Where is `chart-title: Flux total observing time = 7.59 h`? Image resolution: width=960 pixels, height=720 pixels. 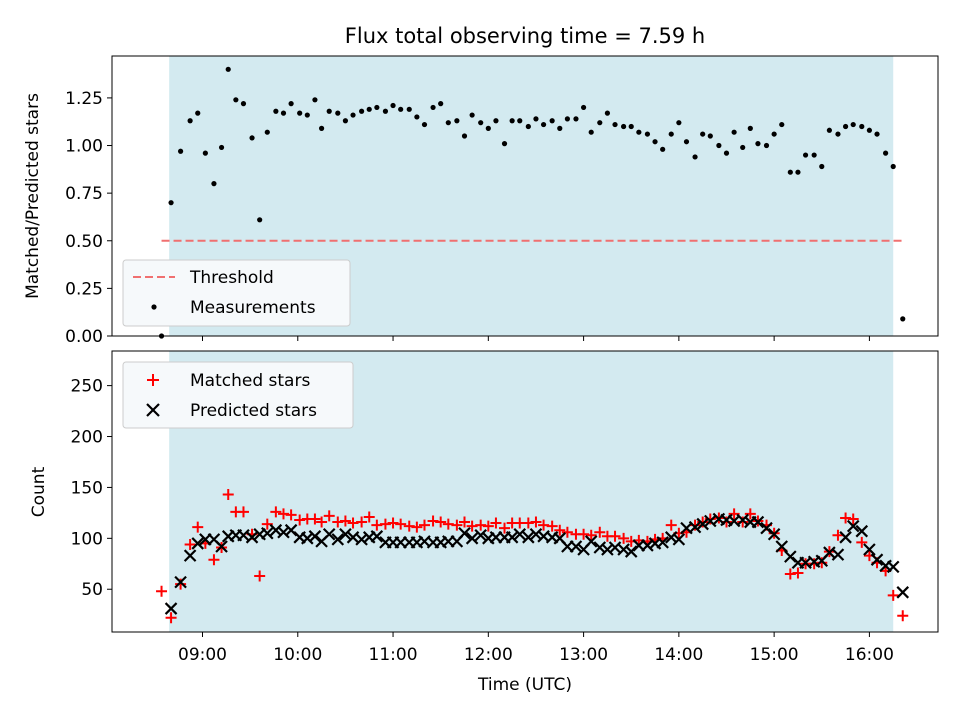
chart-title: Flux total observing time = 7.59 h is located at coordinates (525, 36).